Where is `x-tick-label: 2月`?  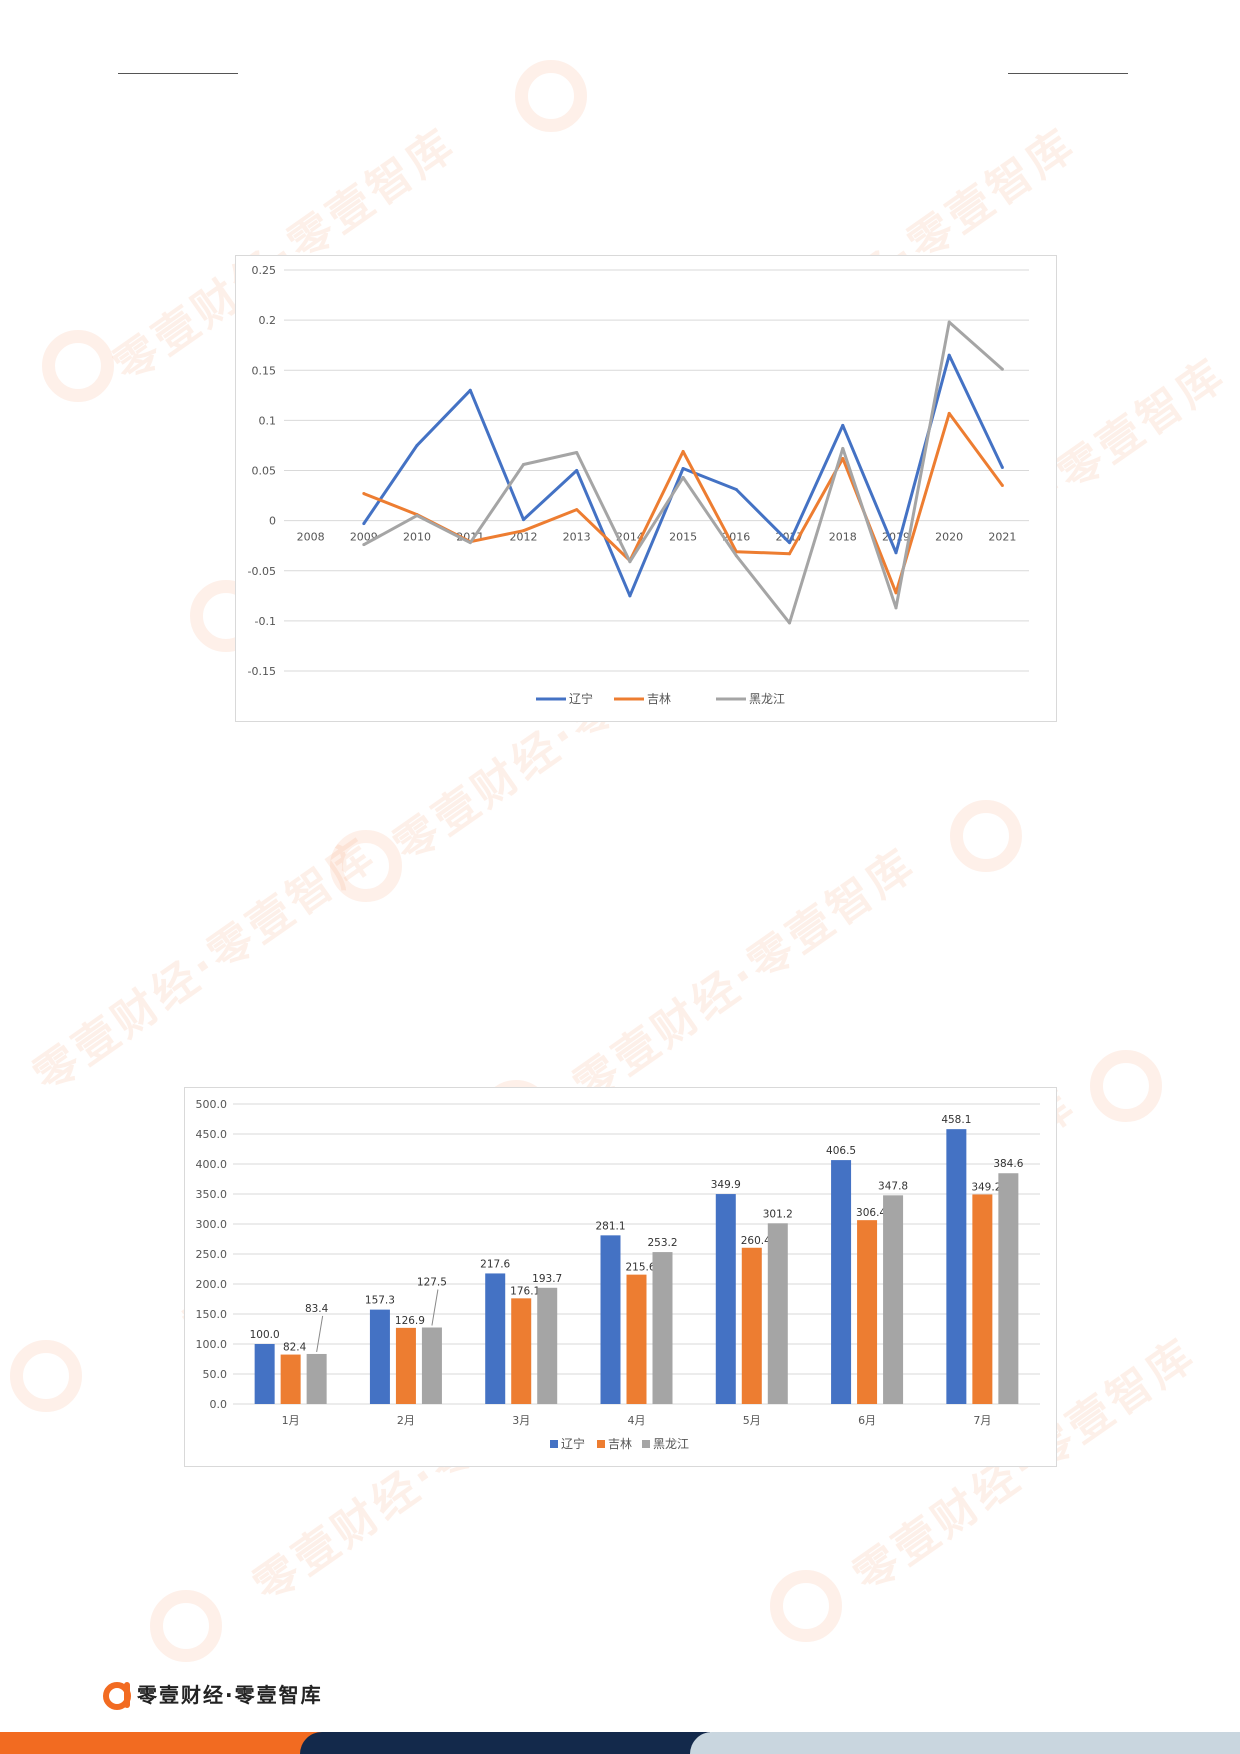 x-tick-label: 2月 is located at coordinates (406, 1420).